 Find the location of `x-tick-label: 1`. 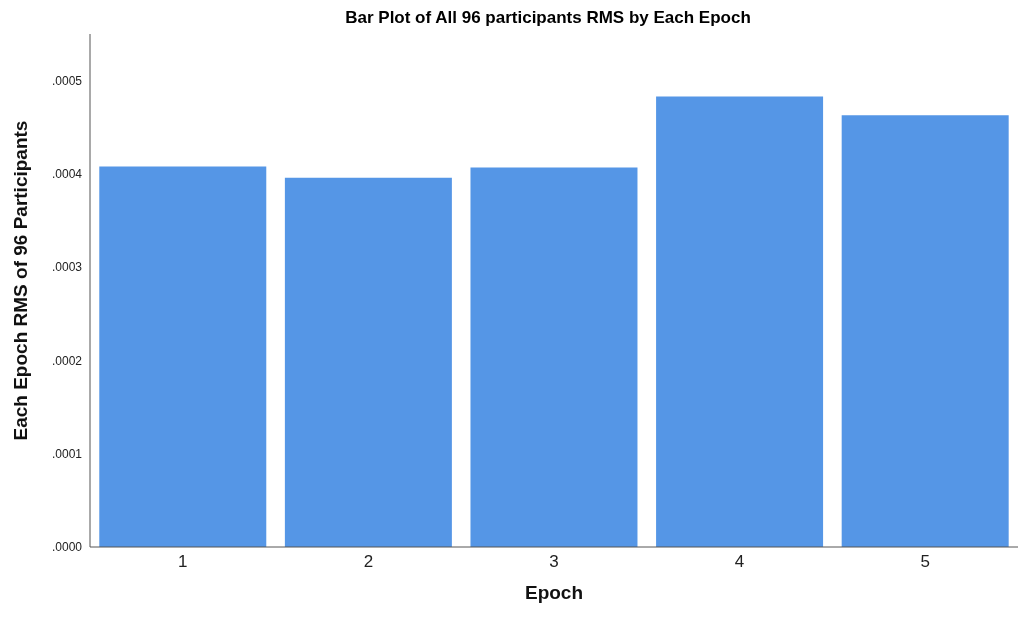

x-tick-label: 1 is located at coordinates (183, 562).